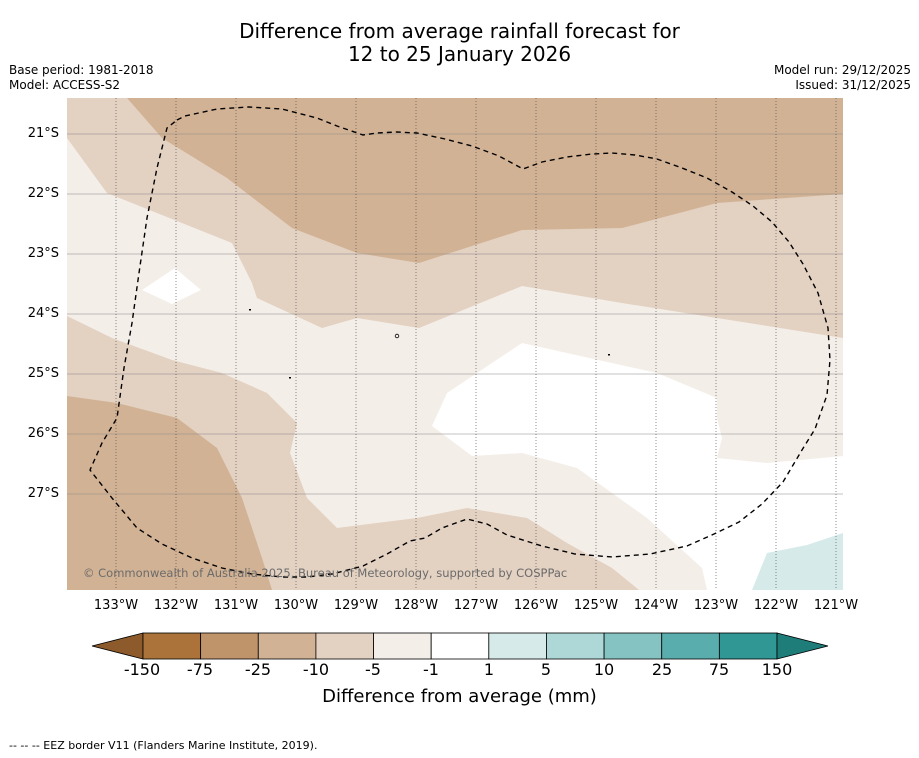 Image resolution: width=919 pixels, height=758 pixels. I want to click on lon-label: 129°W, so click(356, 605).